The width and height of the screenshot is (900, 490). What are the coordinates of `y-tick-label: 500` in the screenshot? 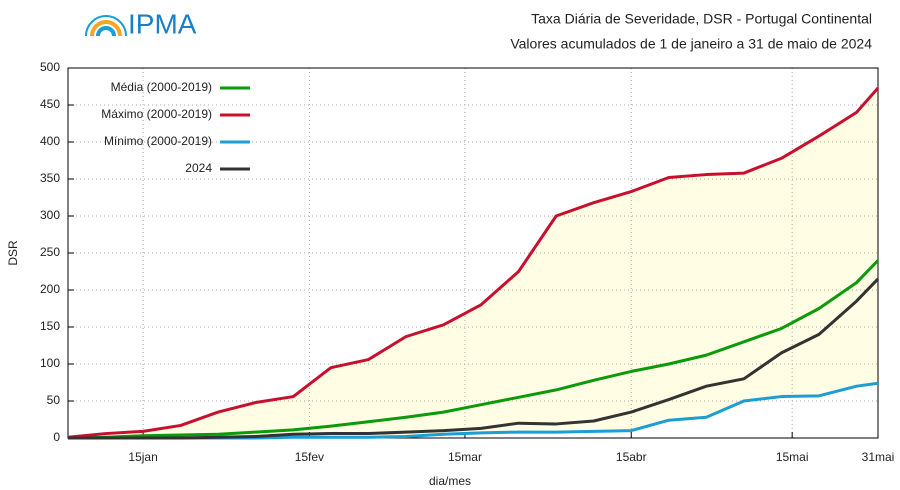 It's located at (50, 67).